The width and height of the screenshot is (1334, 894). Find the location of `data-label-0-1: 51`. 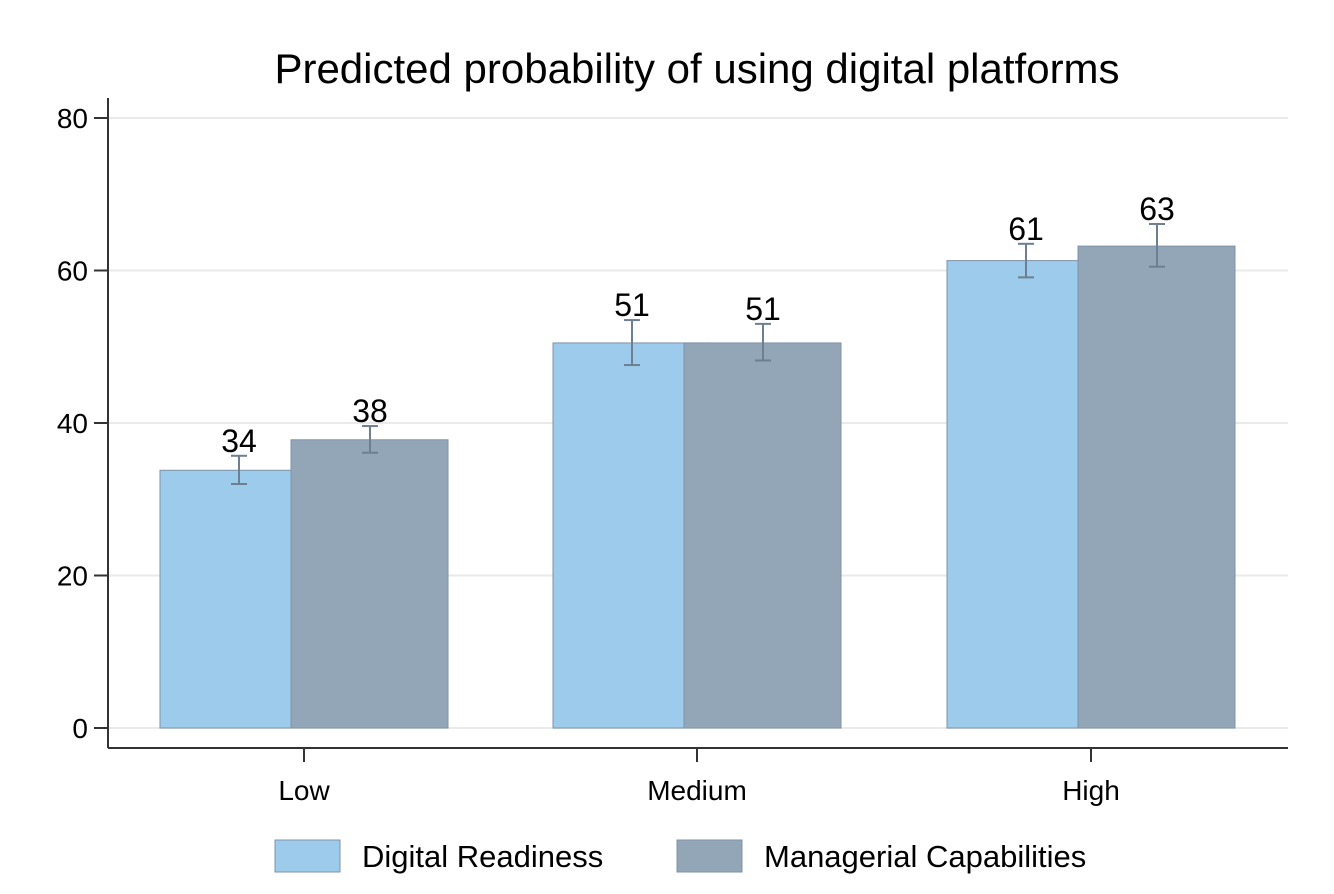

data-label-0-1: 51 is located at coordinates (632, 305).